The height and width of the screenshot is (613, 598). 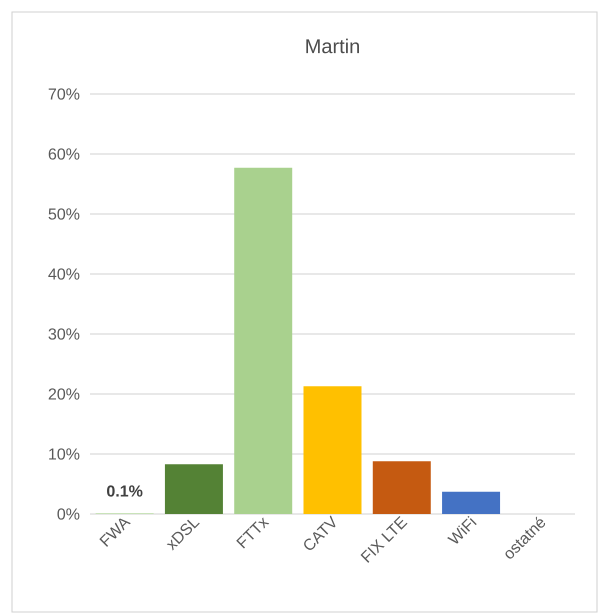 I want to click on y-tick-label: 0%, so click(x=68, y=514).